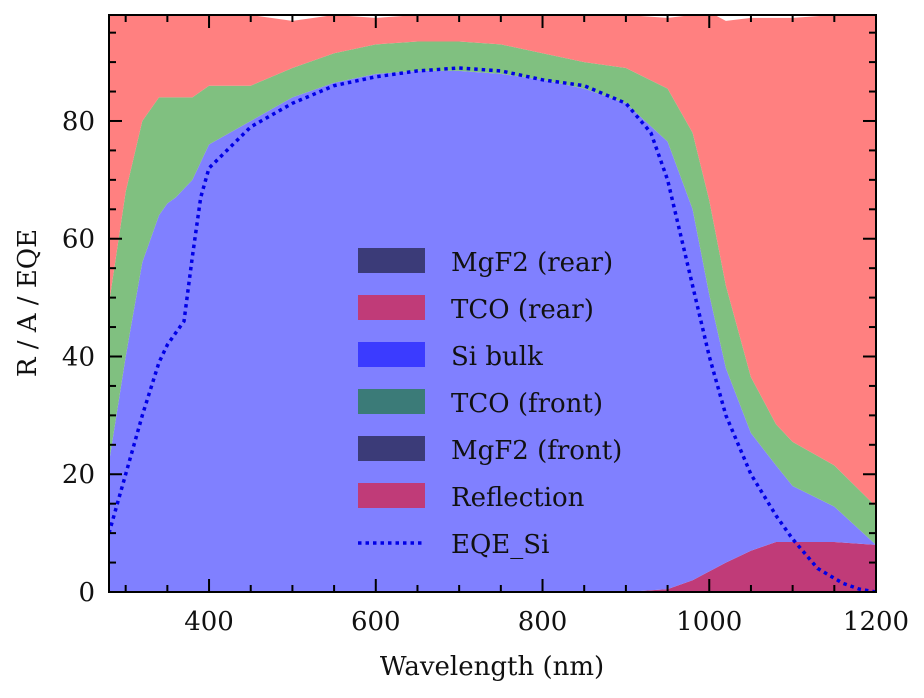  Describe the element at coordinates (78, 122) in the screenshot. I see `y-tick-label: 80` at that location.